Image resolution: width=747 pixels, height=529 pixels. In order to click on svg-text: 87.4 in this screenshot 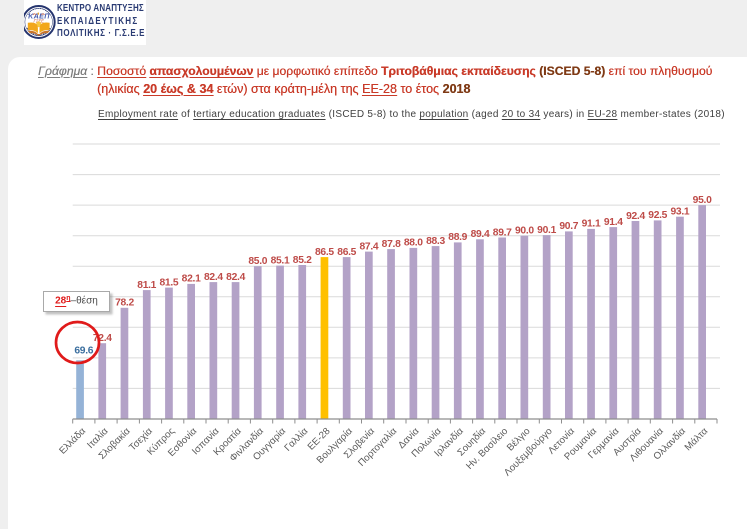, I will do `click(368, 246)`.